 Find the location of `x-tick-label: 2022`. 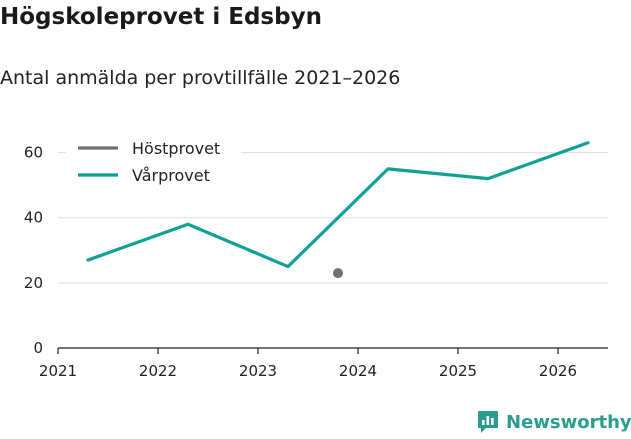

x-tick-label: 2022 is located at coordinates (158, 371).